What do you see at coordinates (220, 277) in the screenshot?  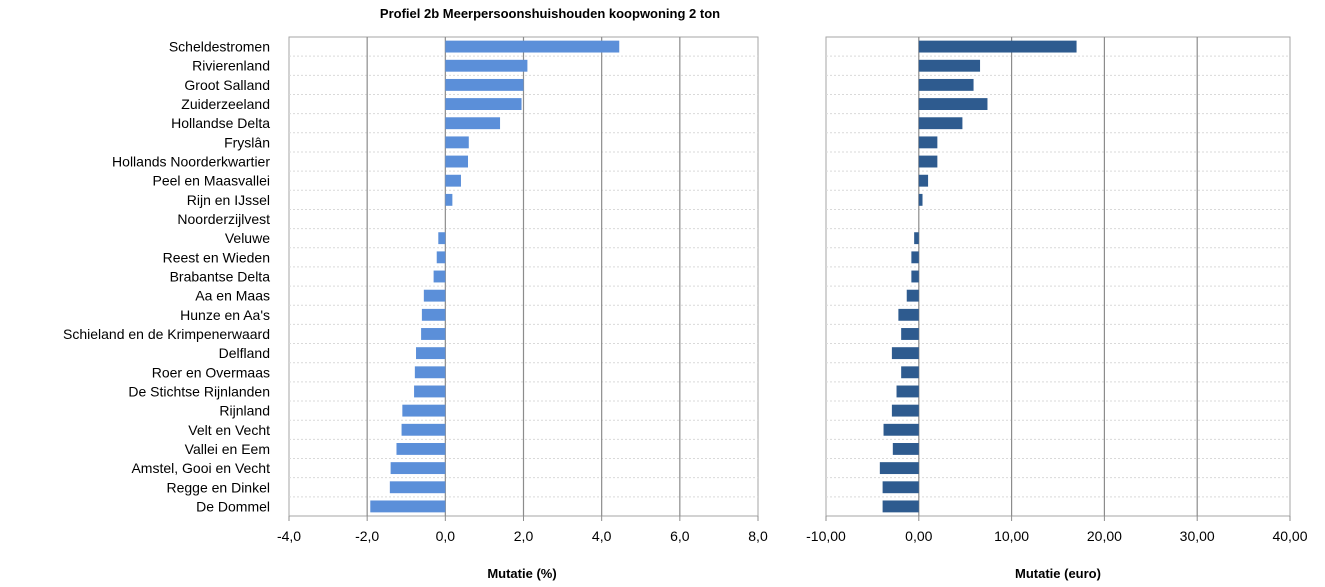 I see `category-label: Brabantse Delta` at bounding box center [220, 277].